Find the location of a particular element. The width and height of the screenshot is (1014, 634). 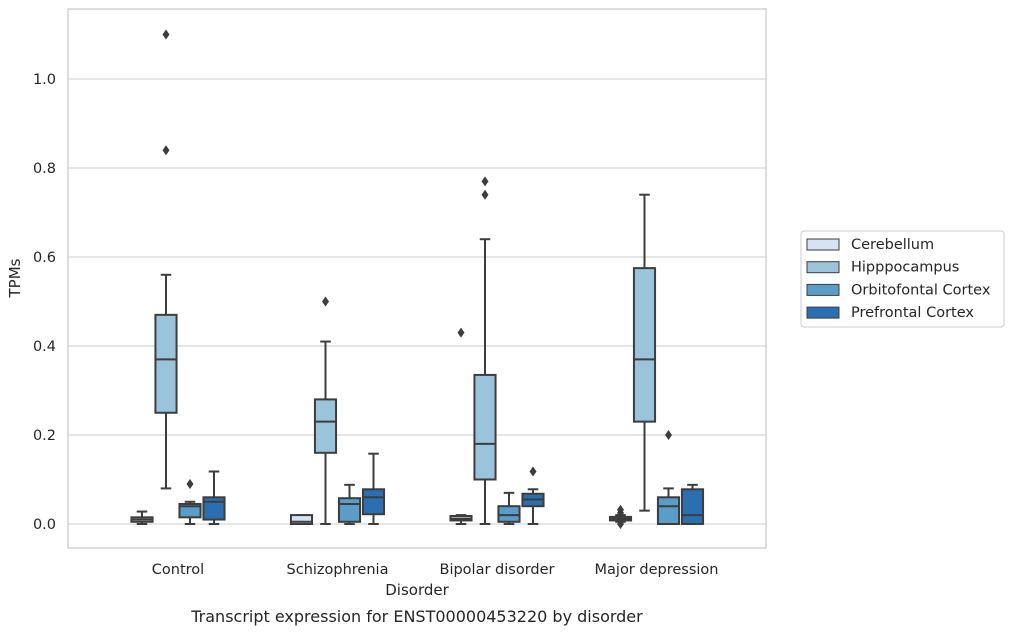

legend-item: Orbitofontal Cortex is located at coordinates (898, 290).